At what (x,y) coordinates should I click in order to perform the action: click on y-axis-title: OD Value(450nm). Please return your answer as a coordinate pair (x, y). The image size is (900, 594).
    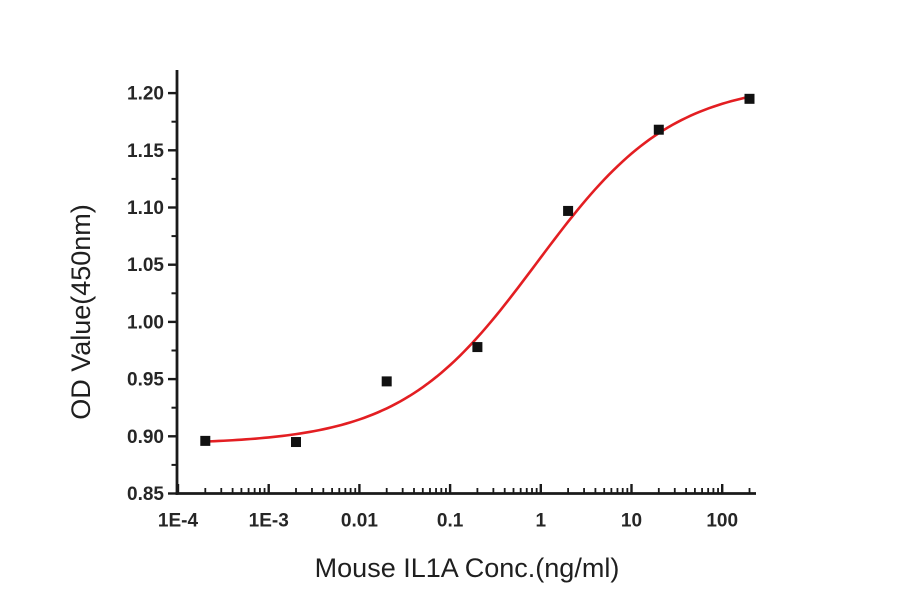
    Looking at the image, I should click on (81, 312).